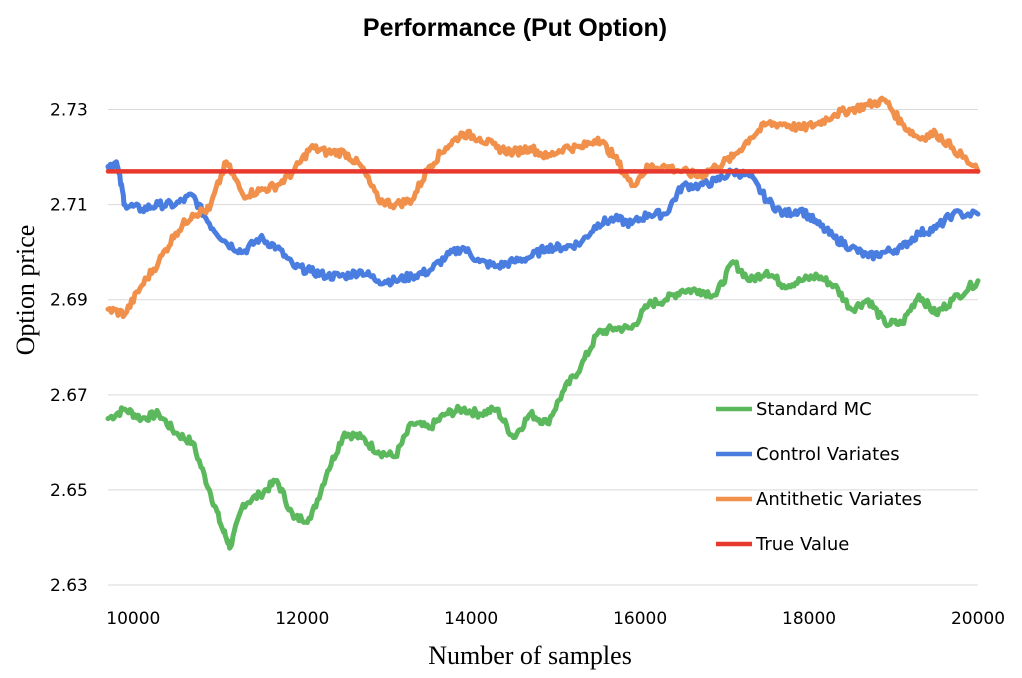 The height and width of the screenshot is (678, 1022). Describe the element at coordinates (302, 619) in the screenshot. I see `x-tick-label: 12000` at that location.